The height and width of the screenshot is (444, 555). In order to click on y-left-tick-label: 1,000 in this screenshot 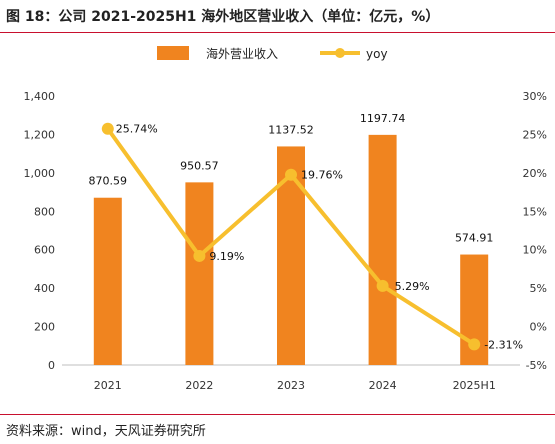, I will do `click(40, 173)`.